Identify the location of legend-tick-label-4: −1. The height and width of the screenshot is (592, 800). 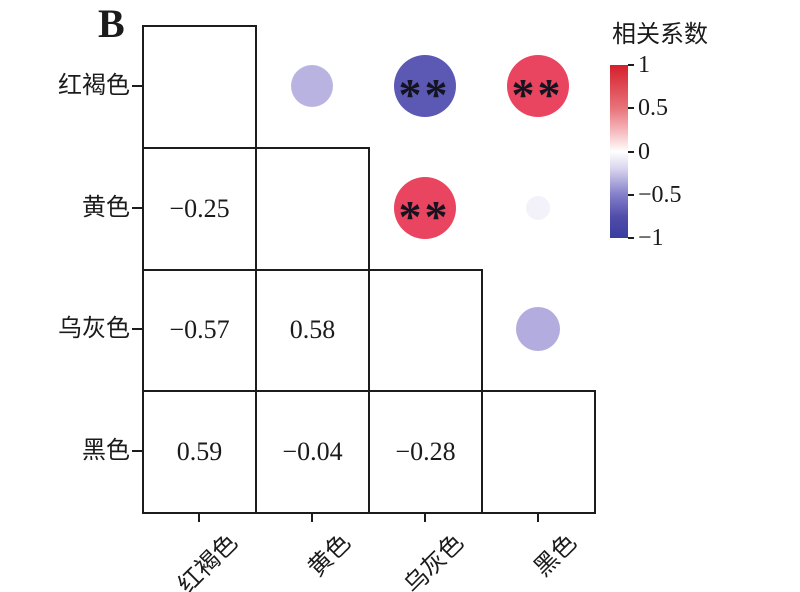
(651, 238).